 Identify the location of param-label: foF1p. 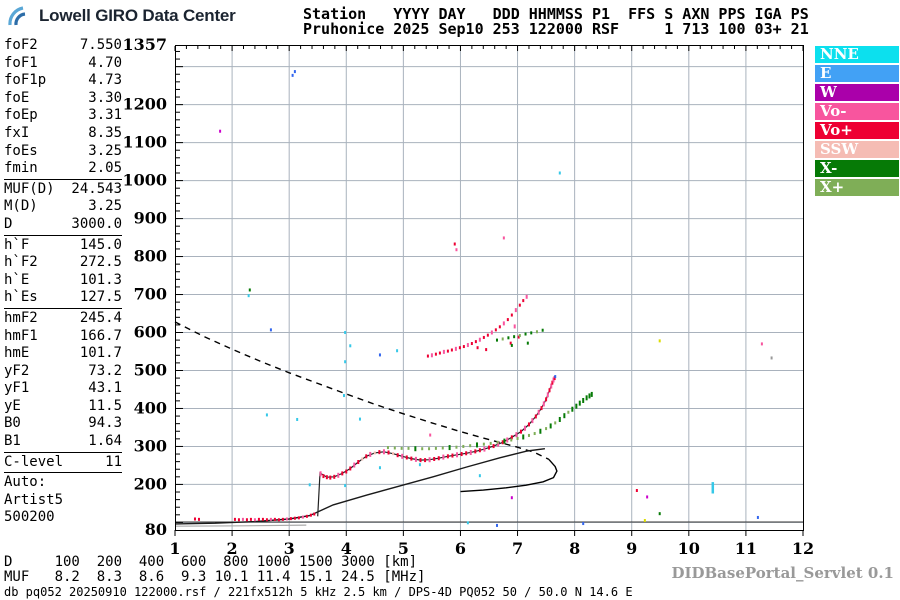
(25, 80).